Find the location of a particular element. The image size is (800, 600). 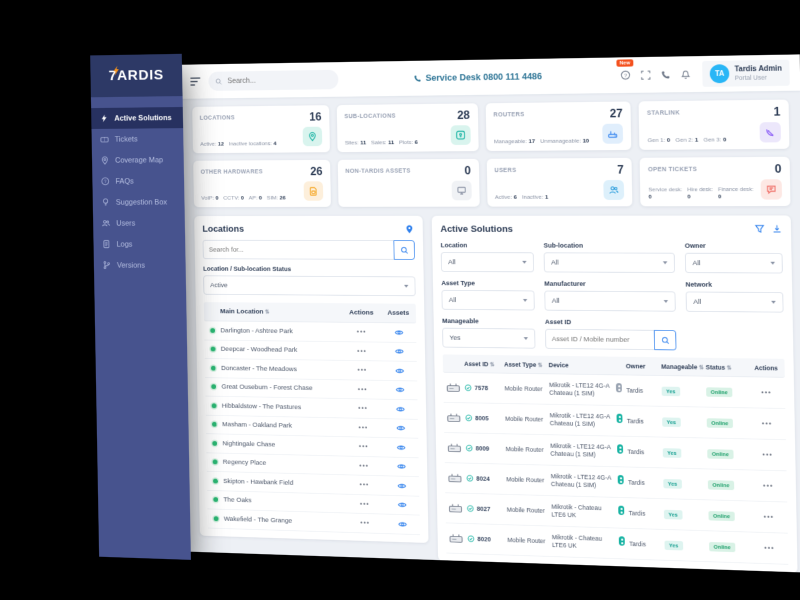

sidebar-item-versions: Versions is located at coordinates (140, 265).